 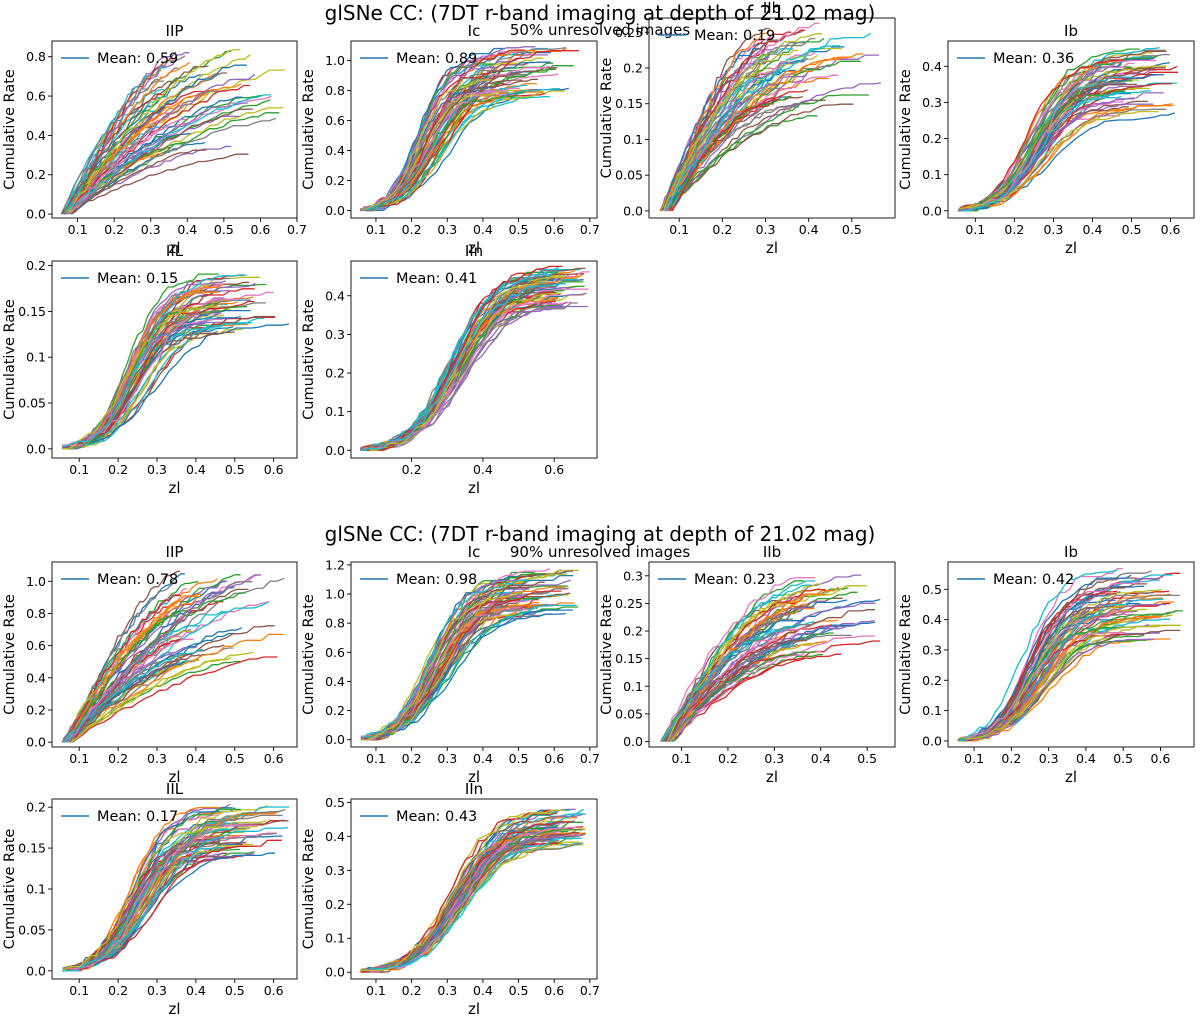 What do you see at coordinates (335, 60) in the screenshot?
I see `y-tick-label: 1.0` at bounding box center [335, 60].